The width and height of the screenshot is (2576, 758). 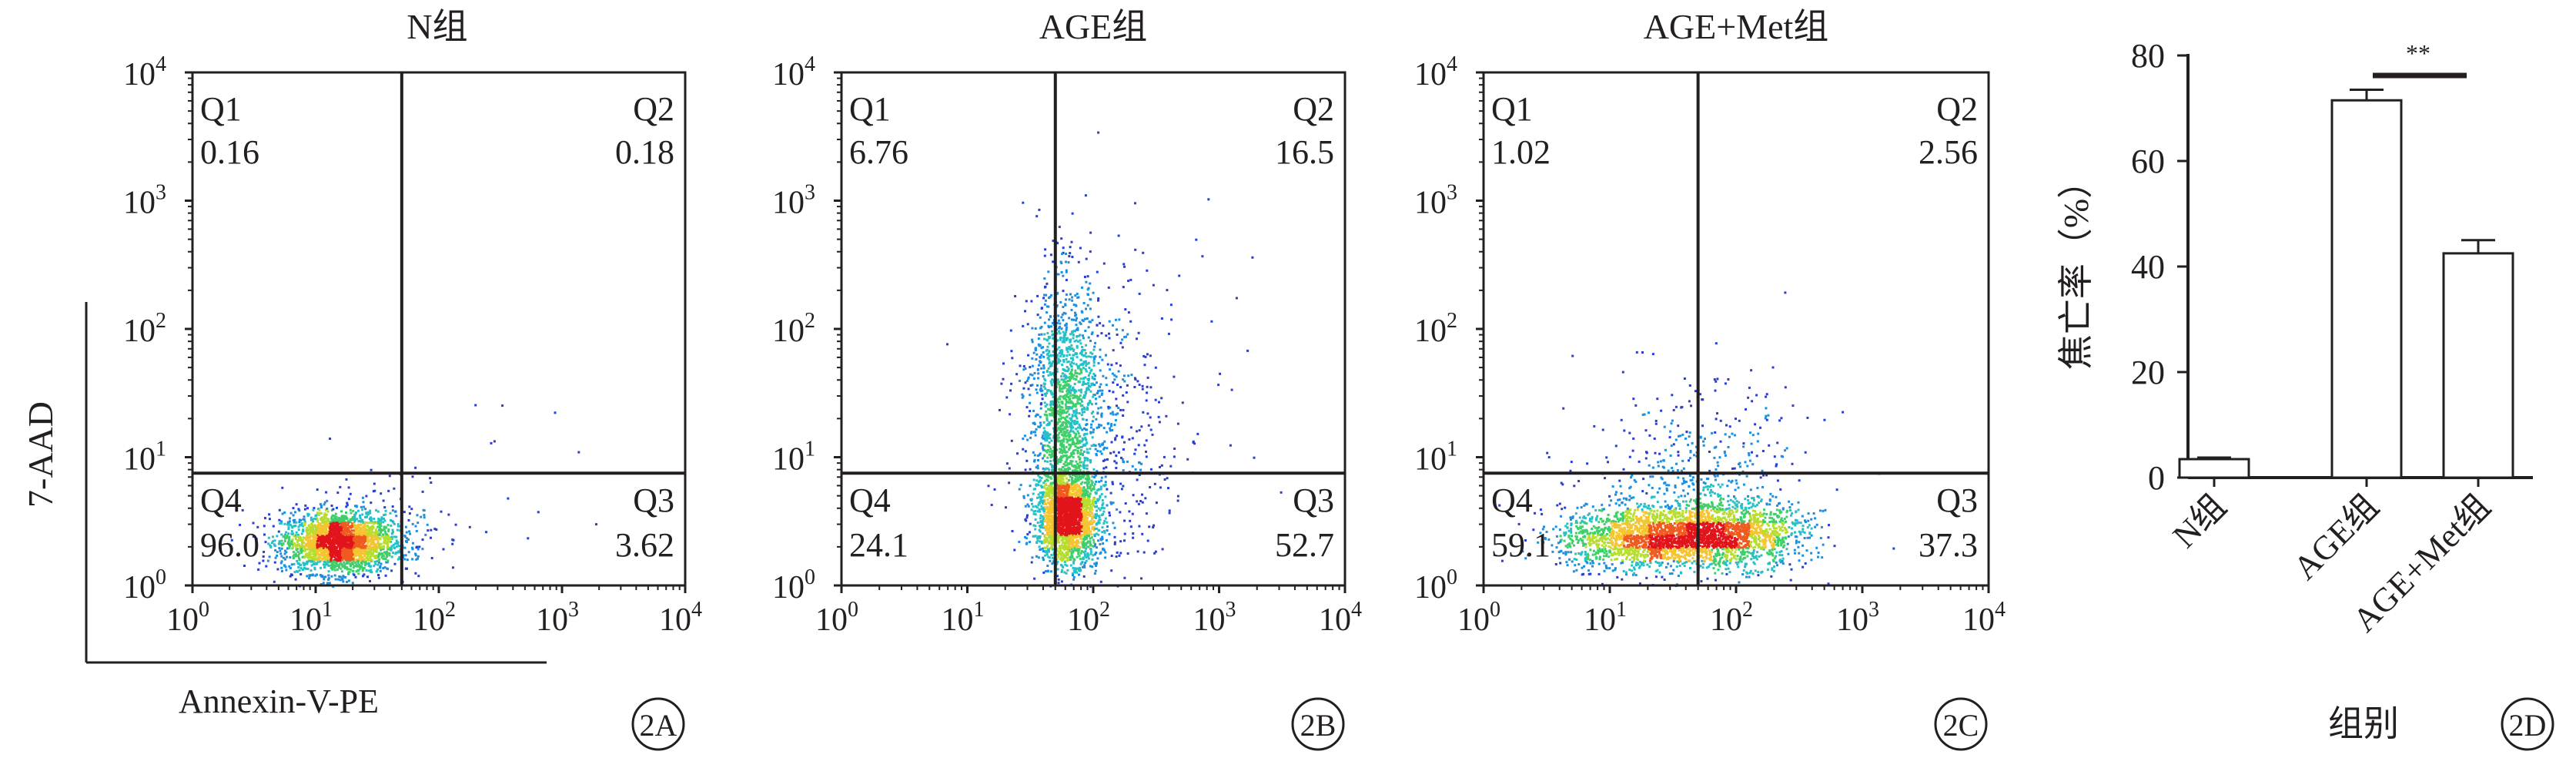 I want to click on y-tick-label: 102, so click(x=145, y=329).